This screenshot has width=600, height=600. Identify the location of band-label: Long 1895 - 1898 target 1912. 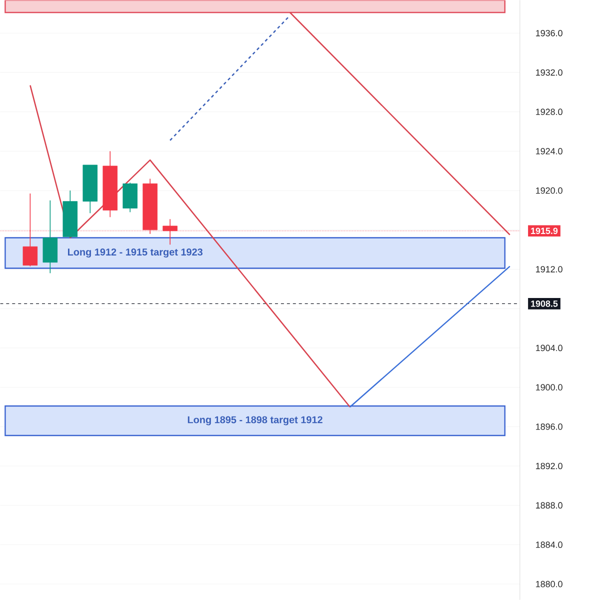
(255, 421).